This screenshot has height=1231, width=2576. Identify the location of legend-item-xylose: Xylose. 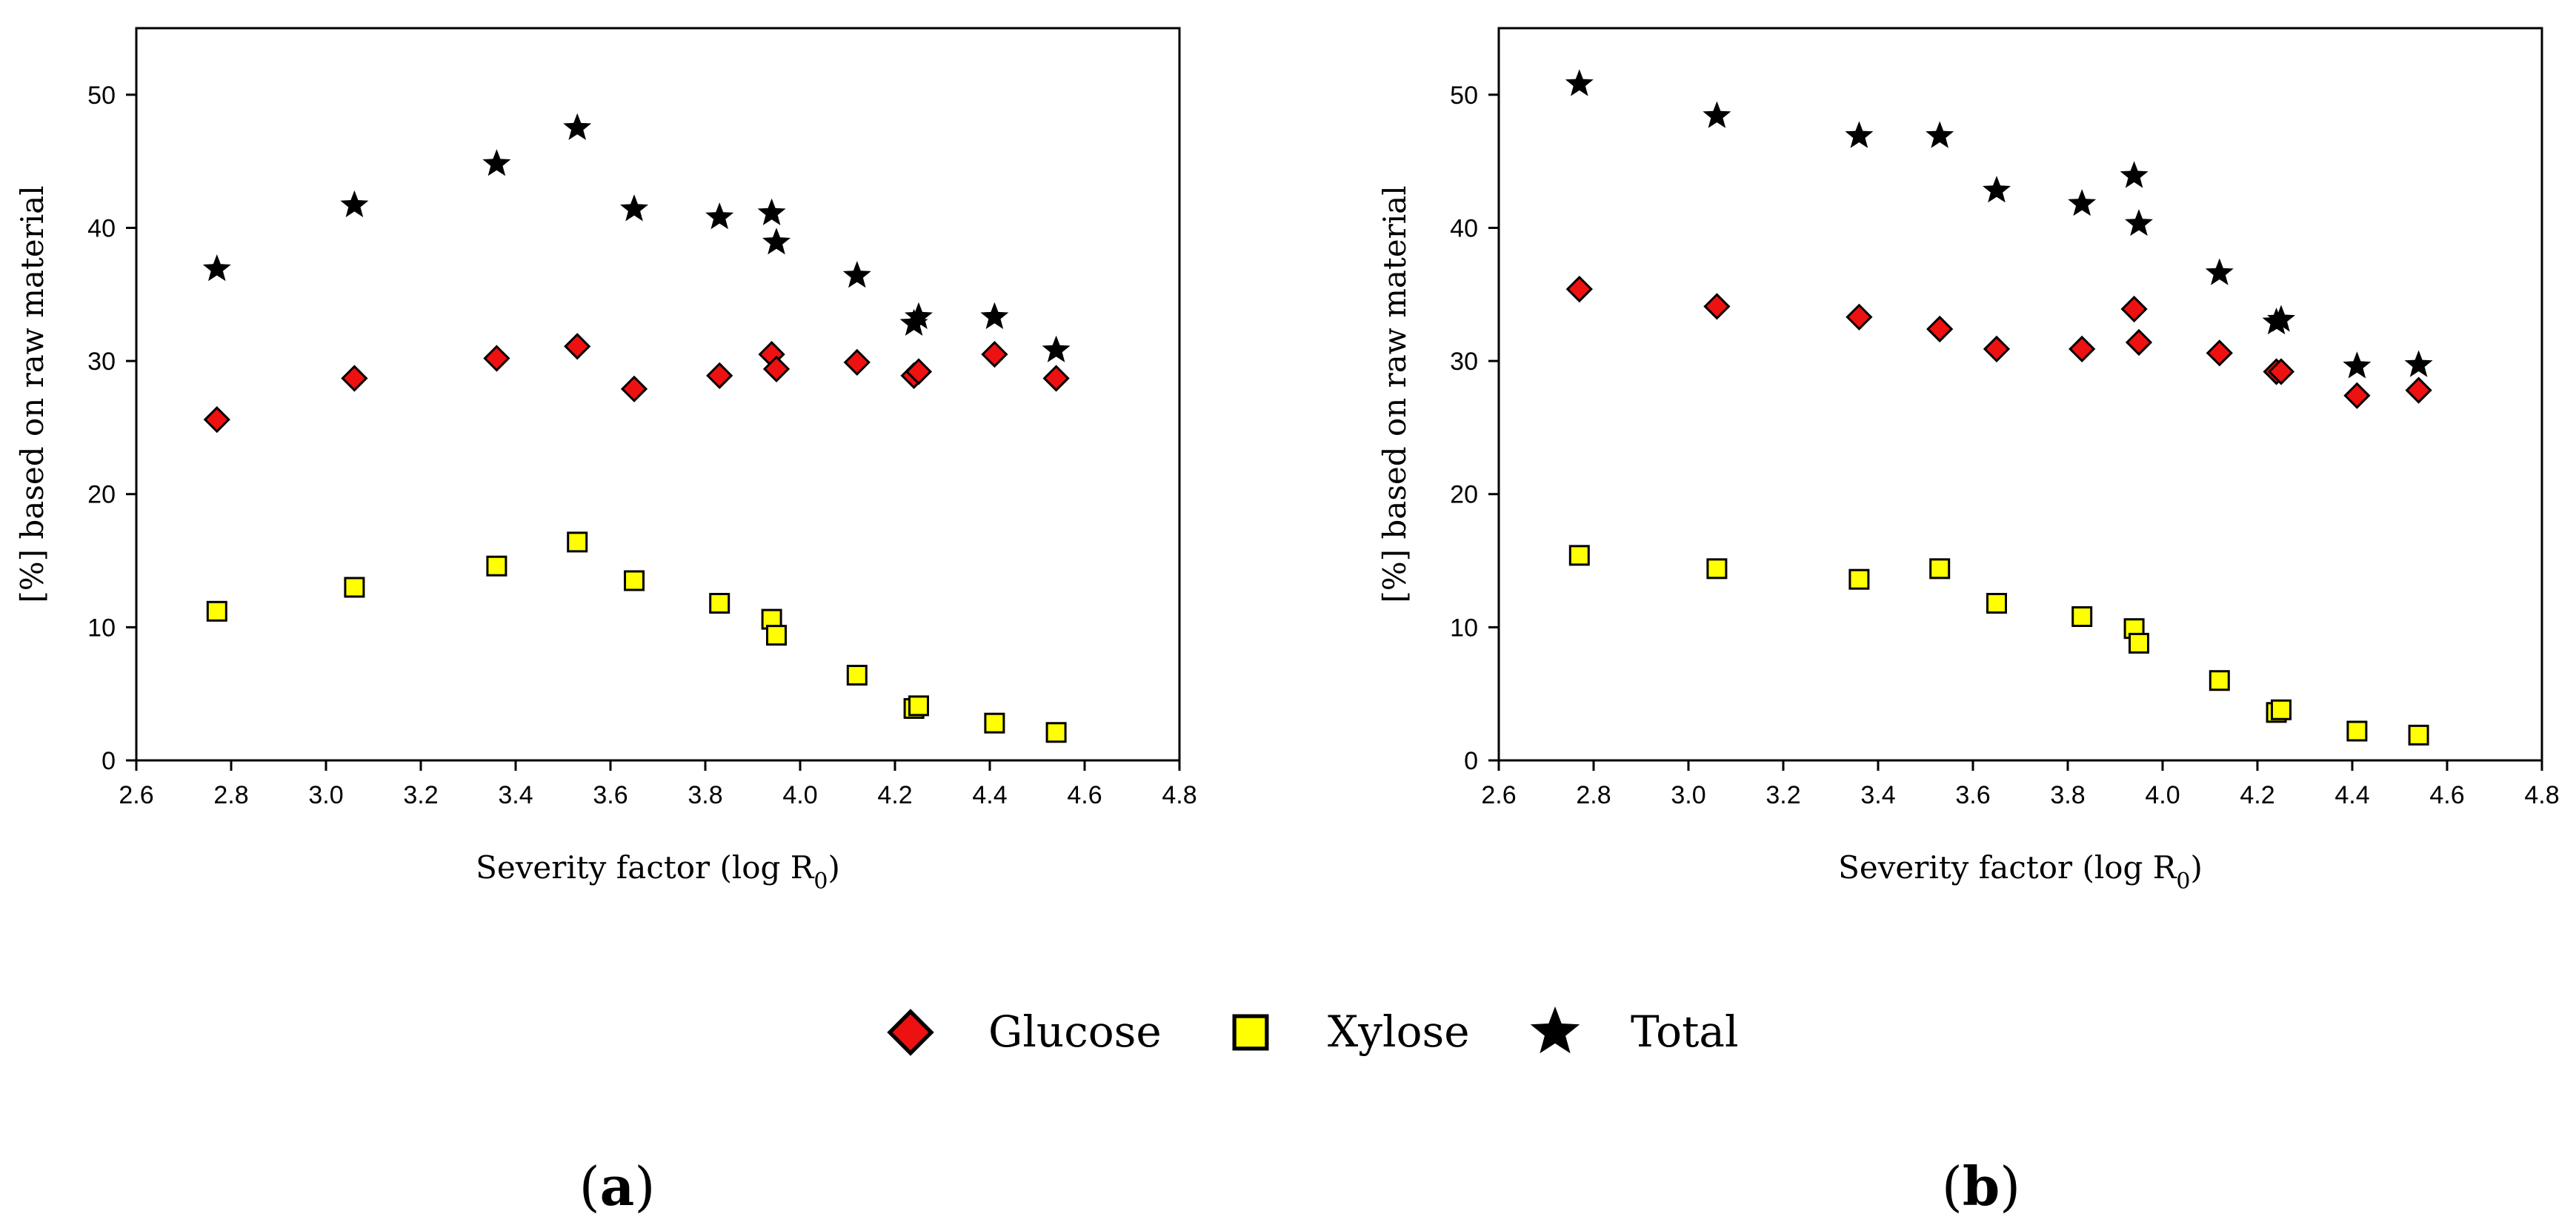
(1351, 1031).